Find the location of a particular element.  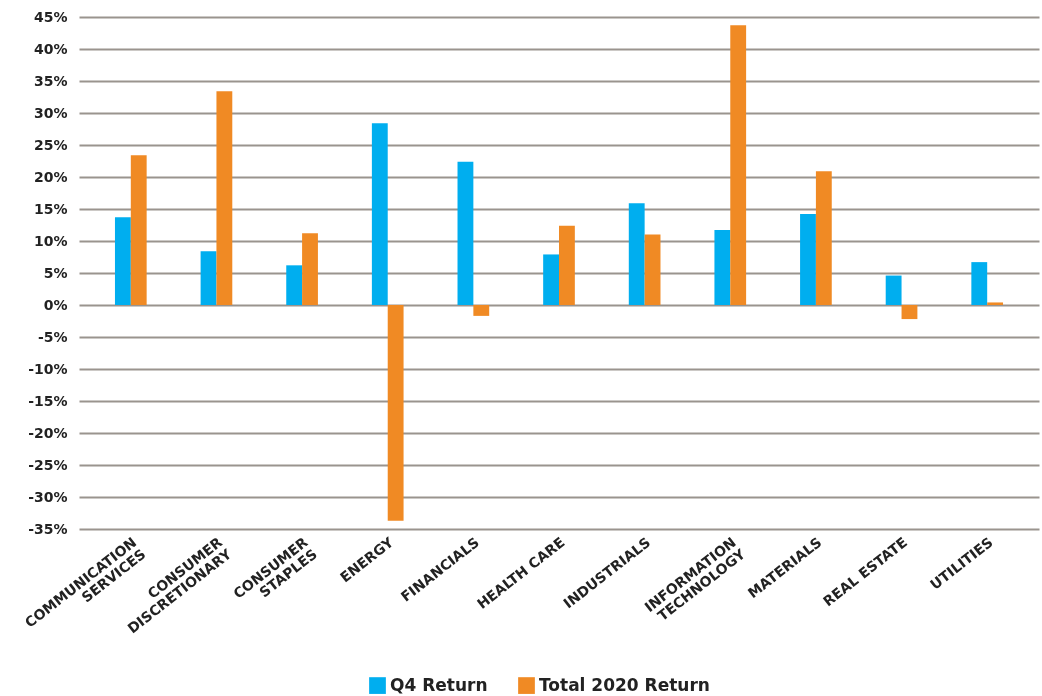

y-tick-label: 35% is located at coordinates (50, 80).